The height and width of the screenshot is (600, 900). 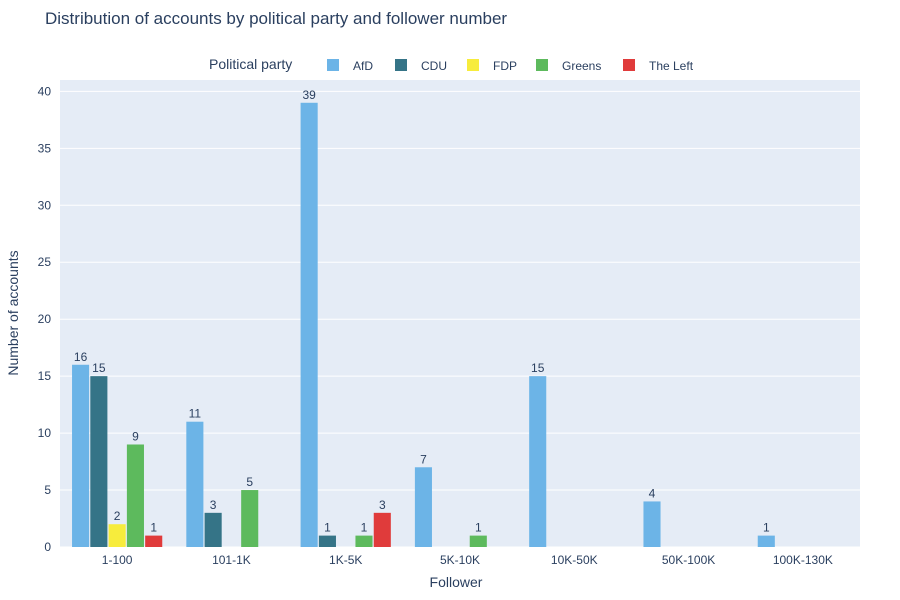 I want to click on y-tick-label: 0, so click(x=47, y=547).